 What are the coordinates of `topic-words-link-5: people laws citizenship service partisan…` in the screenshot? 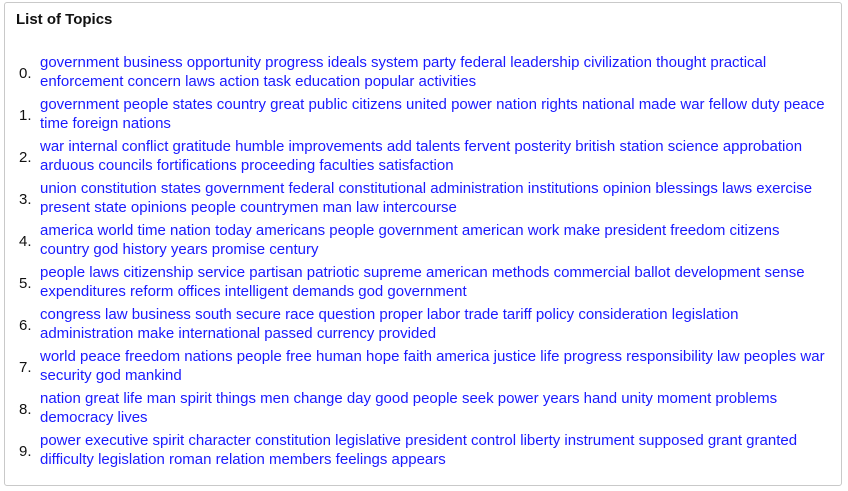 It's located at (422, 282).